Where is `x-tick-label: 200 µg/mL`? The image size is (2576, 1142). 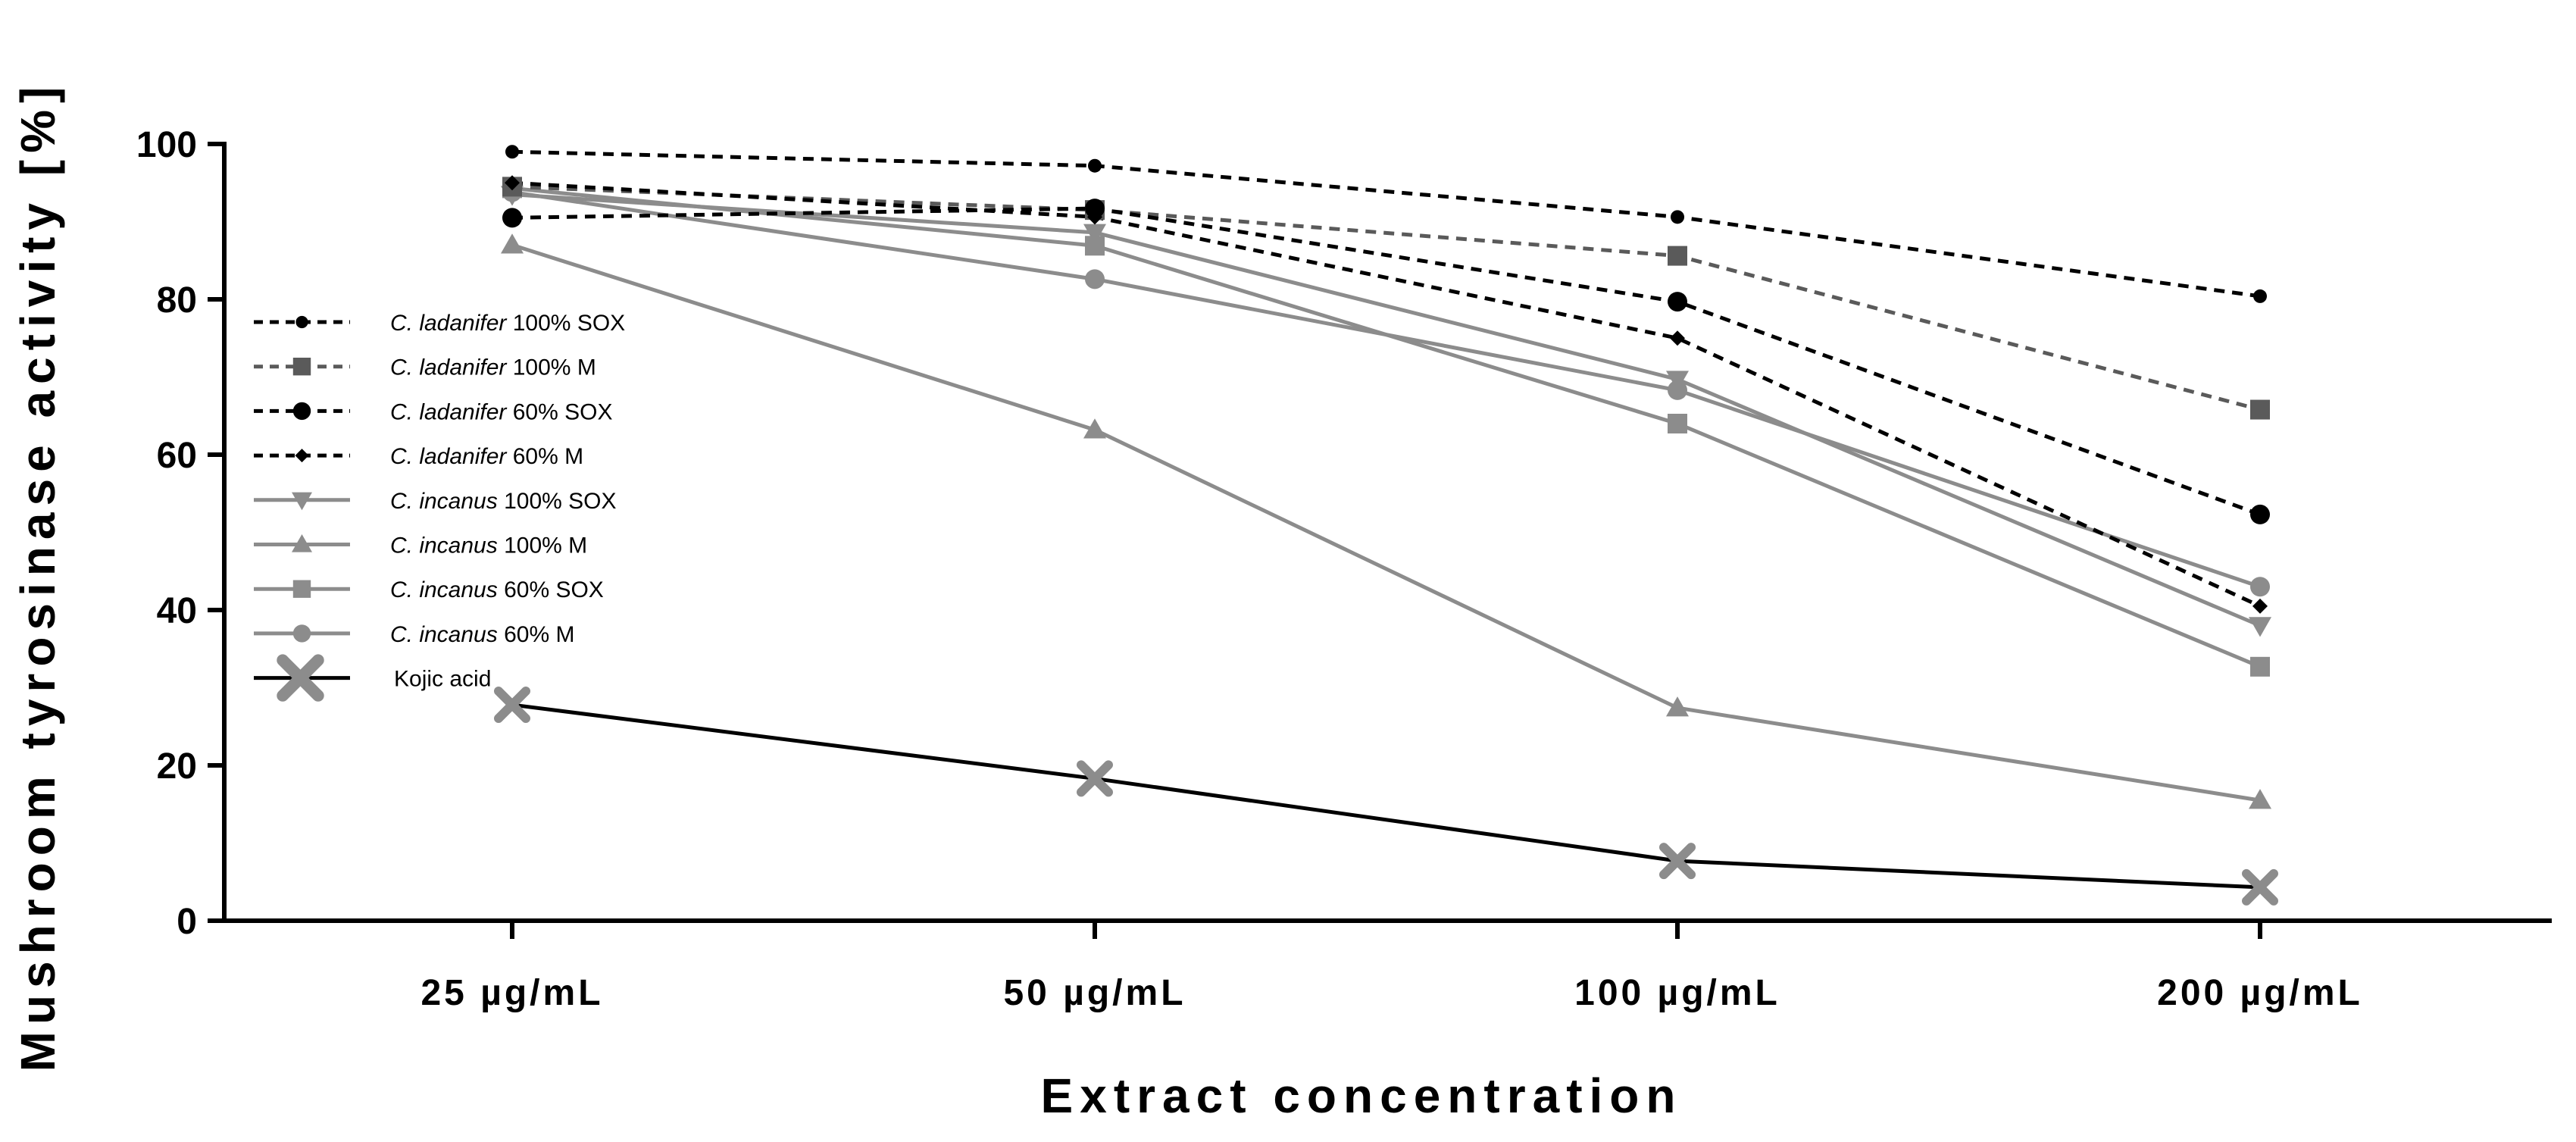 x-tick-label: 200 µg/mL is located at coordinates (2260, 993).